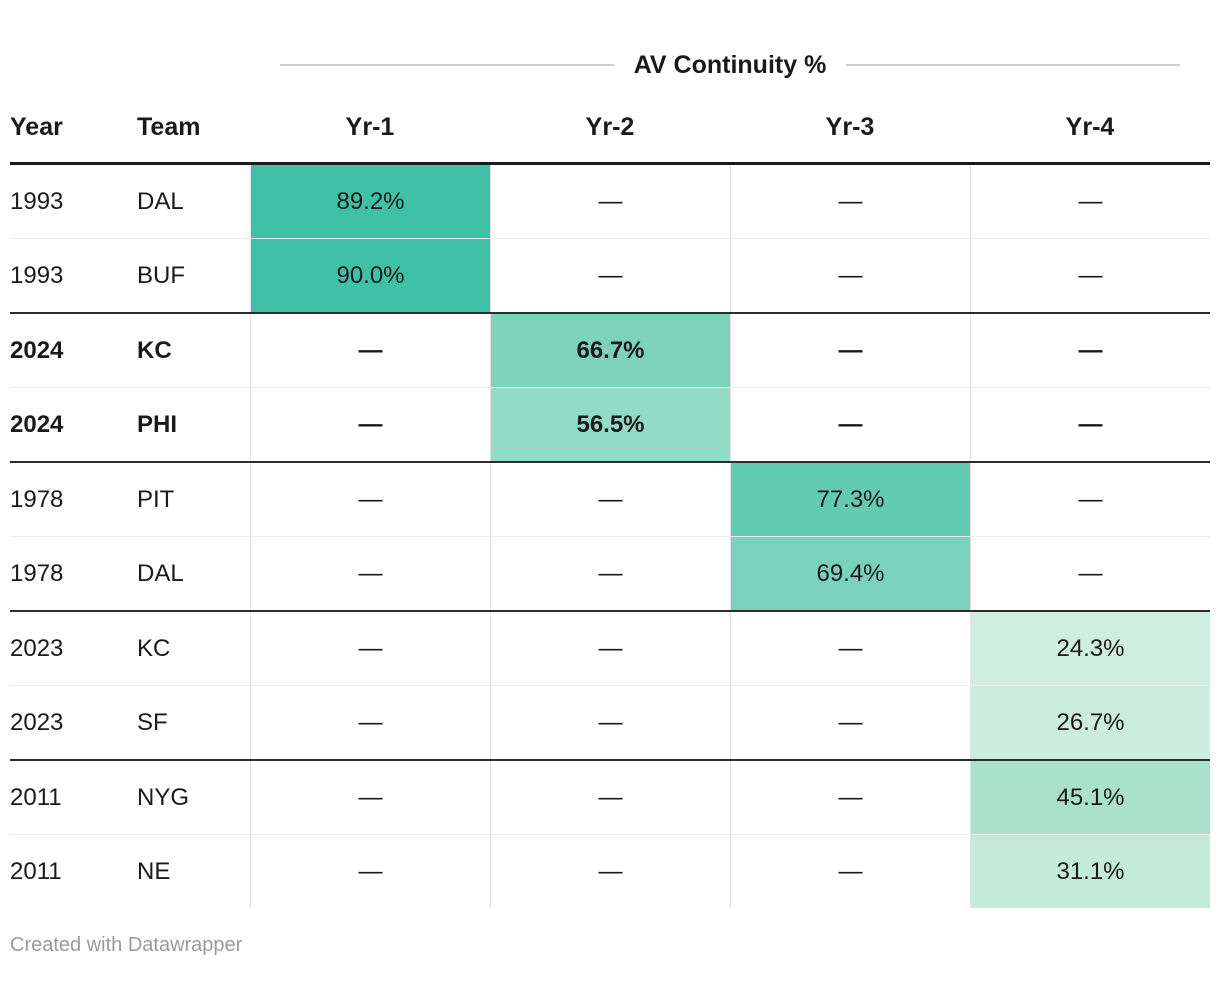 The image size is (1220, 984). I want to click on column-header-year: Year, so click(36, 126).